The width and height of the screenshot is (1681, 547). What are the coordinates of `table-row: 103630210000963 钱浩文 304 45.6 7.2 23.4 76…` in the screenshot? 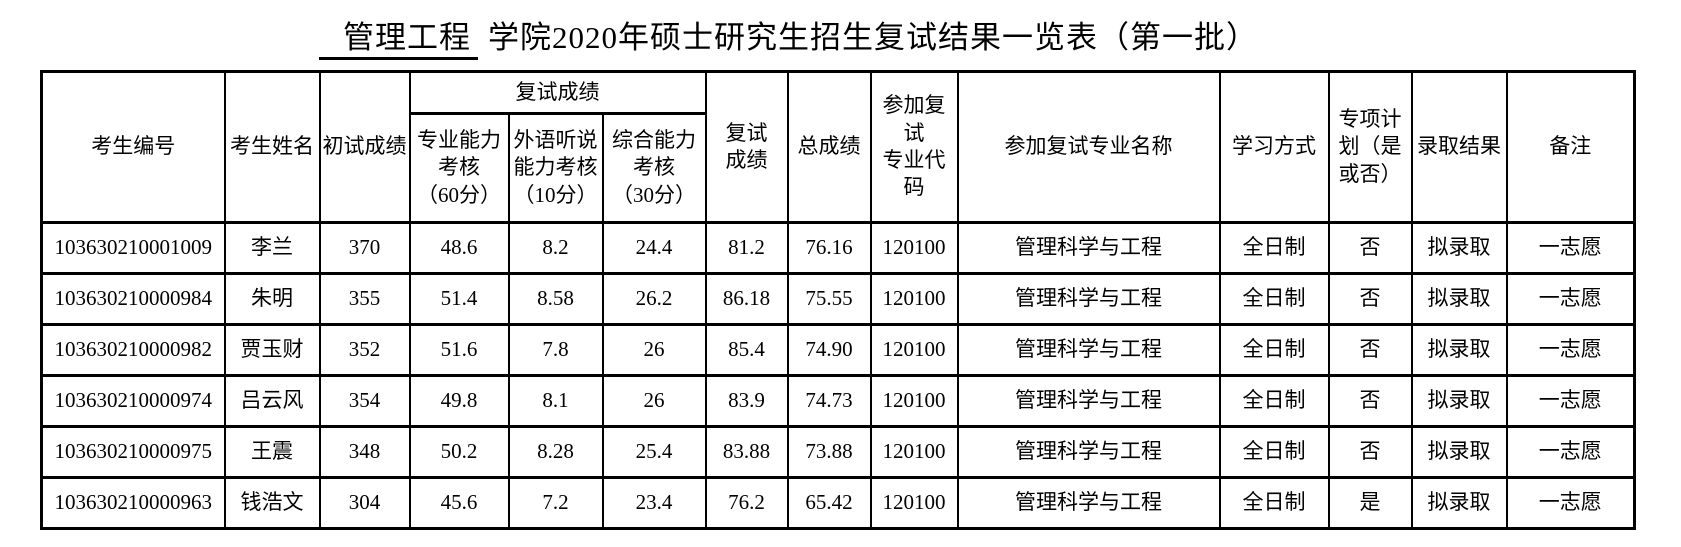 It's located at (838, 503).